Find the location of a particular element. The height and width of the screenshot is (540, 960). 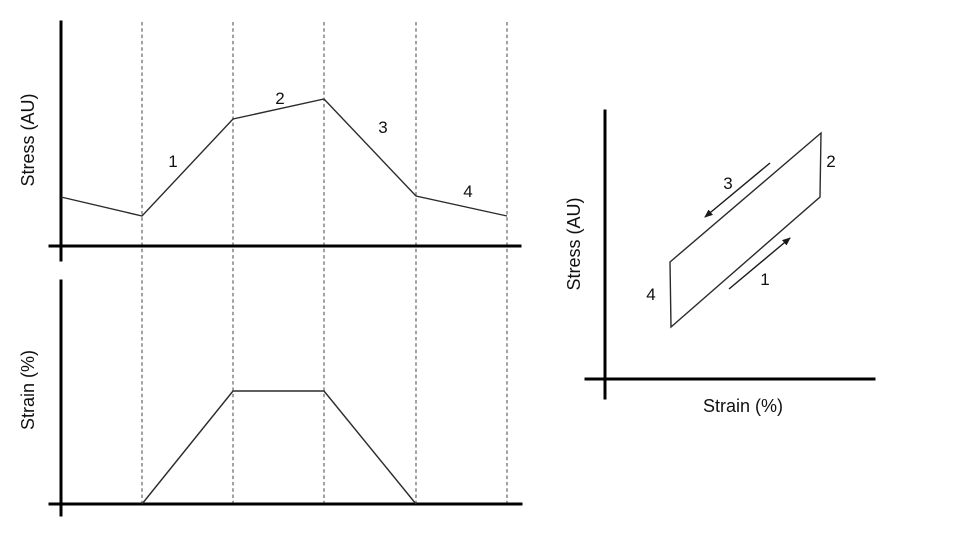

hysteresis-phase-label-3: 3 is located at coordinates (727, 183).